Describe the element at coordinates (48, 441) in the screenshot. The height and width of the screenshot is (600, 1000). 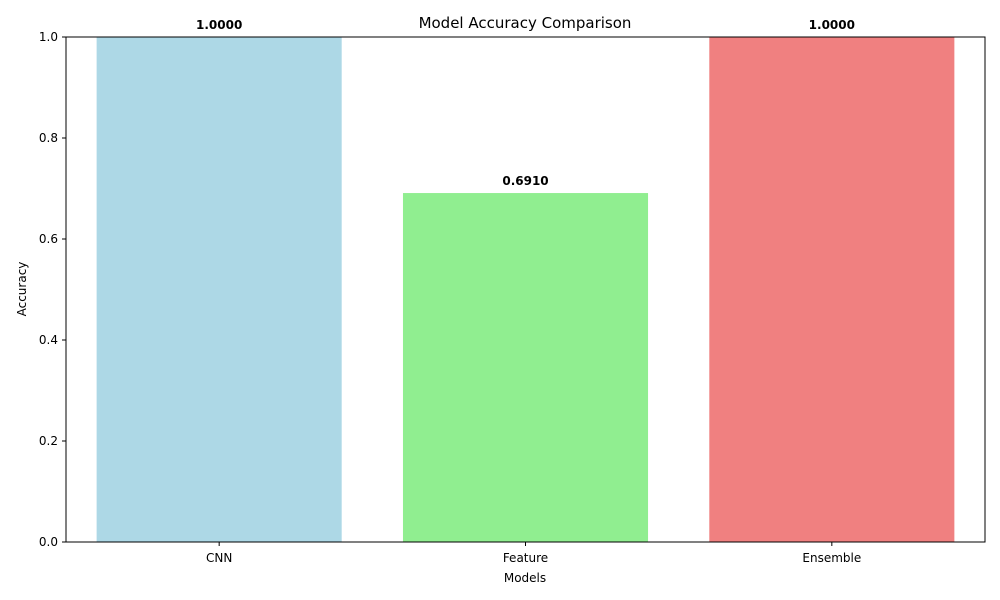
I see `y-tick-label: 0.2` at that location.